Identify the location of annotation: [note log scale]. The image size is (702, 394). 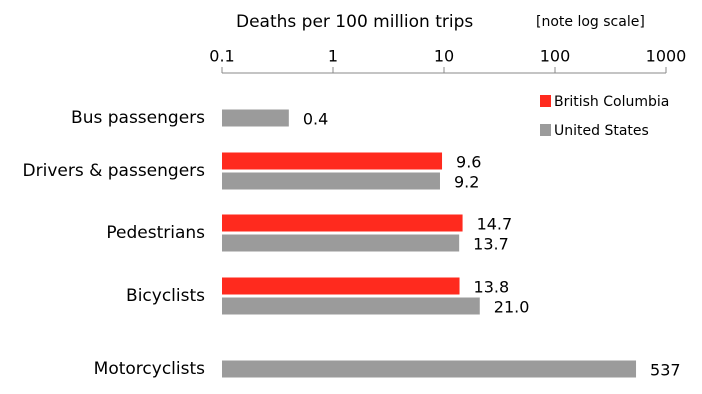
(590, 22).